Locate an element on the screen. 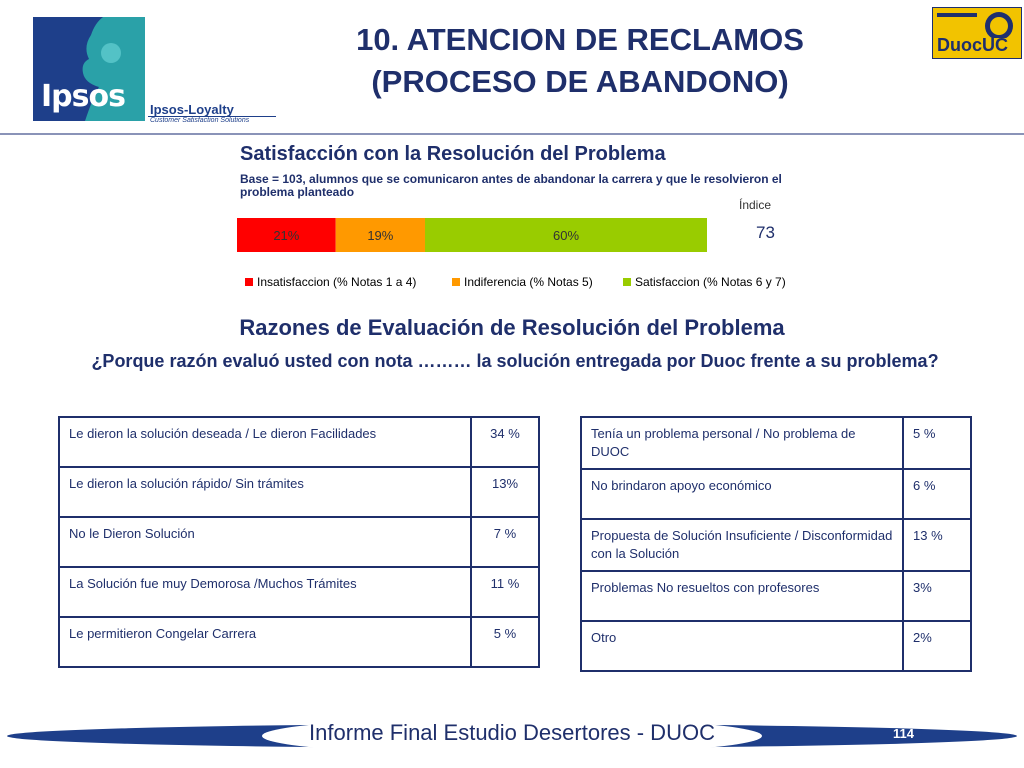 The width and height of the screenshot is (1024, 768). duoc-logo: DuocUC is located at coordinates (977, 33).